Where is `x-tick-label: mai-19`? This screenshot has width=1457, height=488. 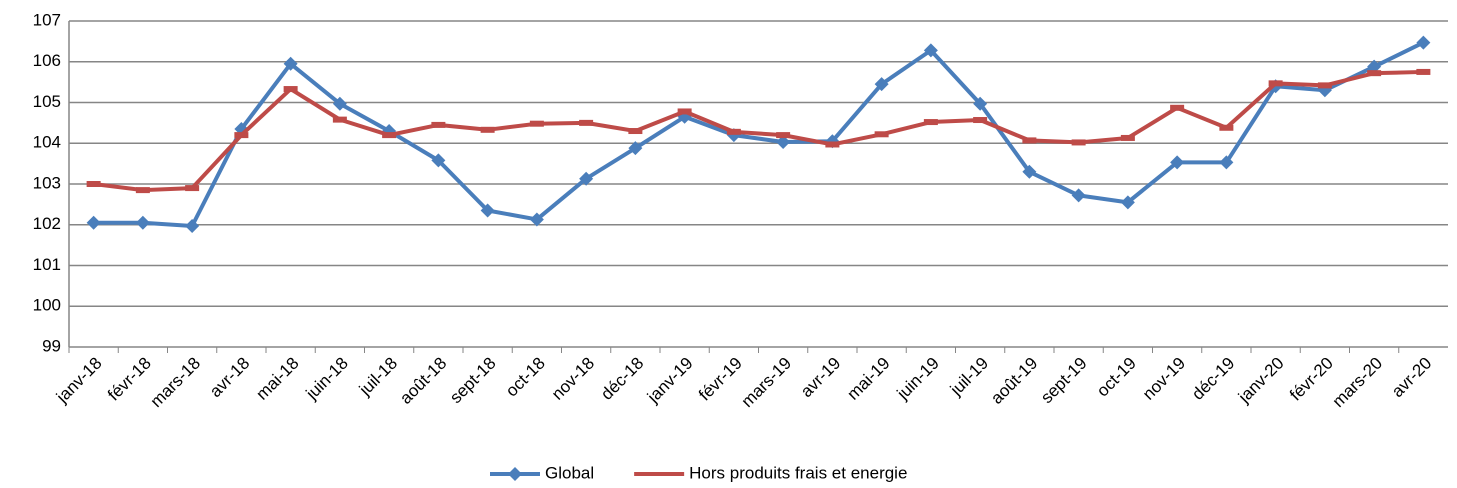 x-tick-label: mai-19 is located at coordinates (868, 379).